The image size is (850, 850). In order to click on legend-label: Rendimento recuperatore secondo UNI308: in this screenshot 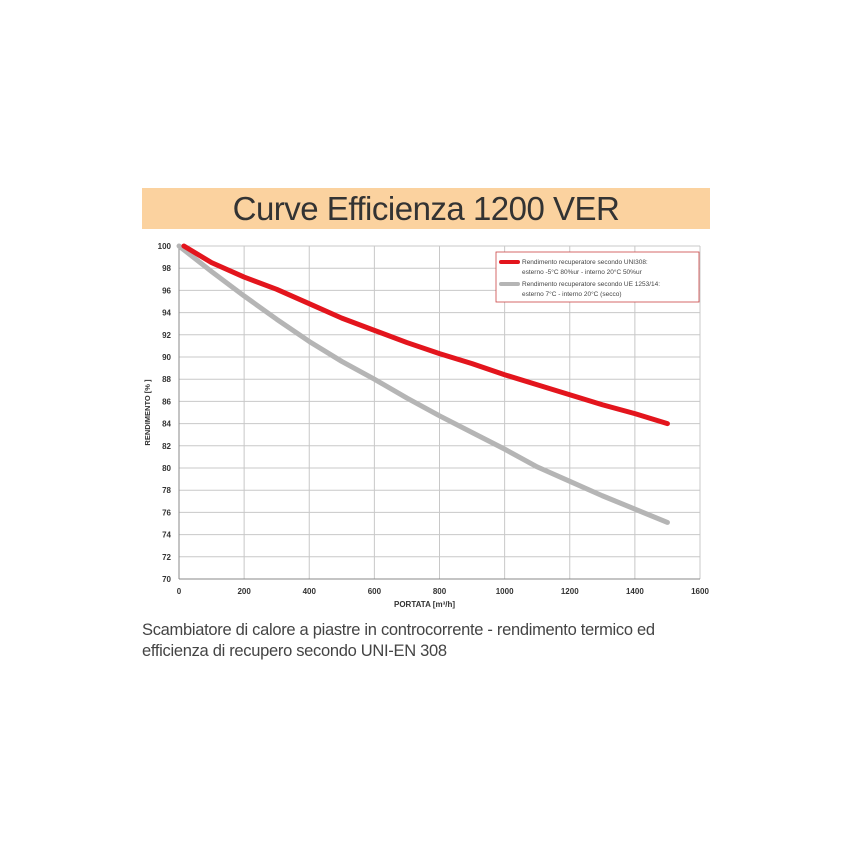, I will do `click(585, 262)`.